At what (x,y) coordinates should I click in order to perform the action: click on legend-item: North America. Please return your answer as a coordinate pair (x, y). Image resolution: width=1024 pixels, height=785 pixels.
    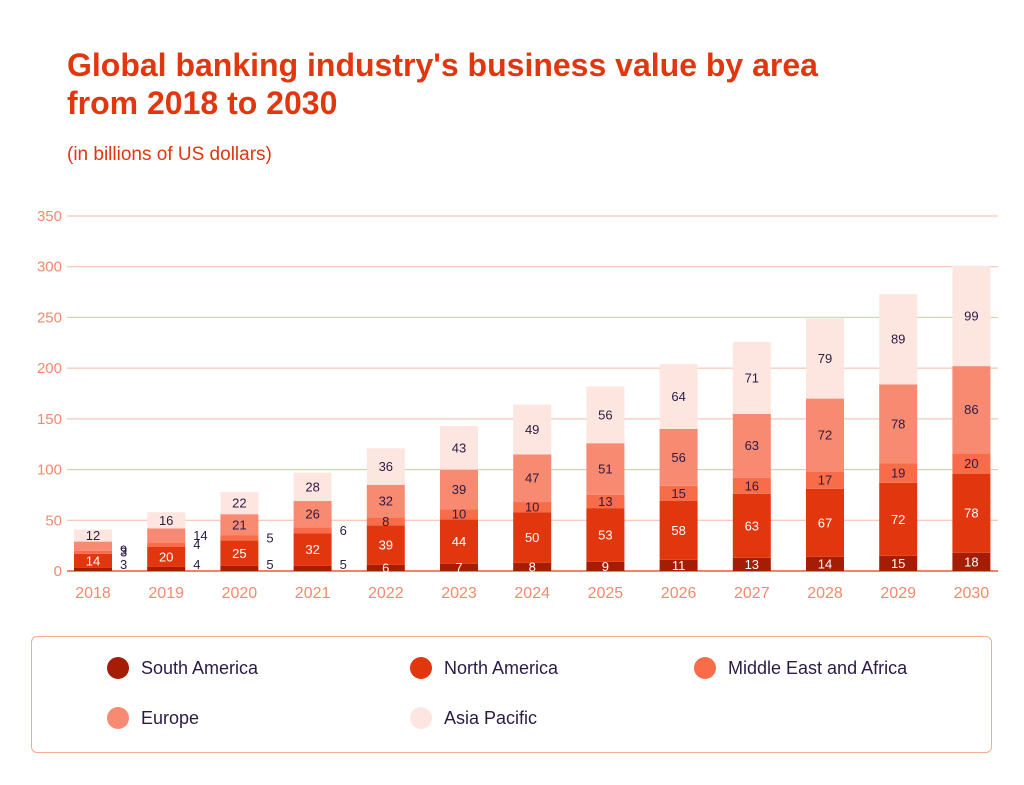
    Looking at the image, I should click on (484, 668).